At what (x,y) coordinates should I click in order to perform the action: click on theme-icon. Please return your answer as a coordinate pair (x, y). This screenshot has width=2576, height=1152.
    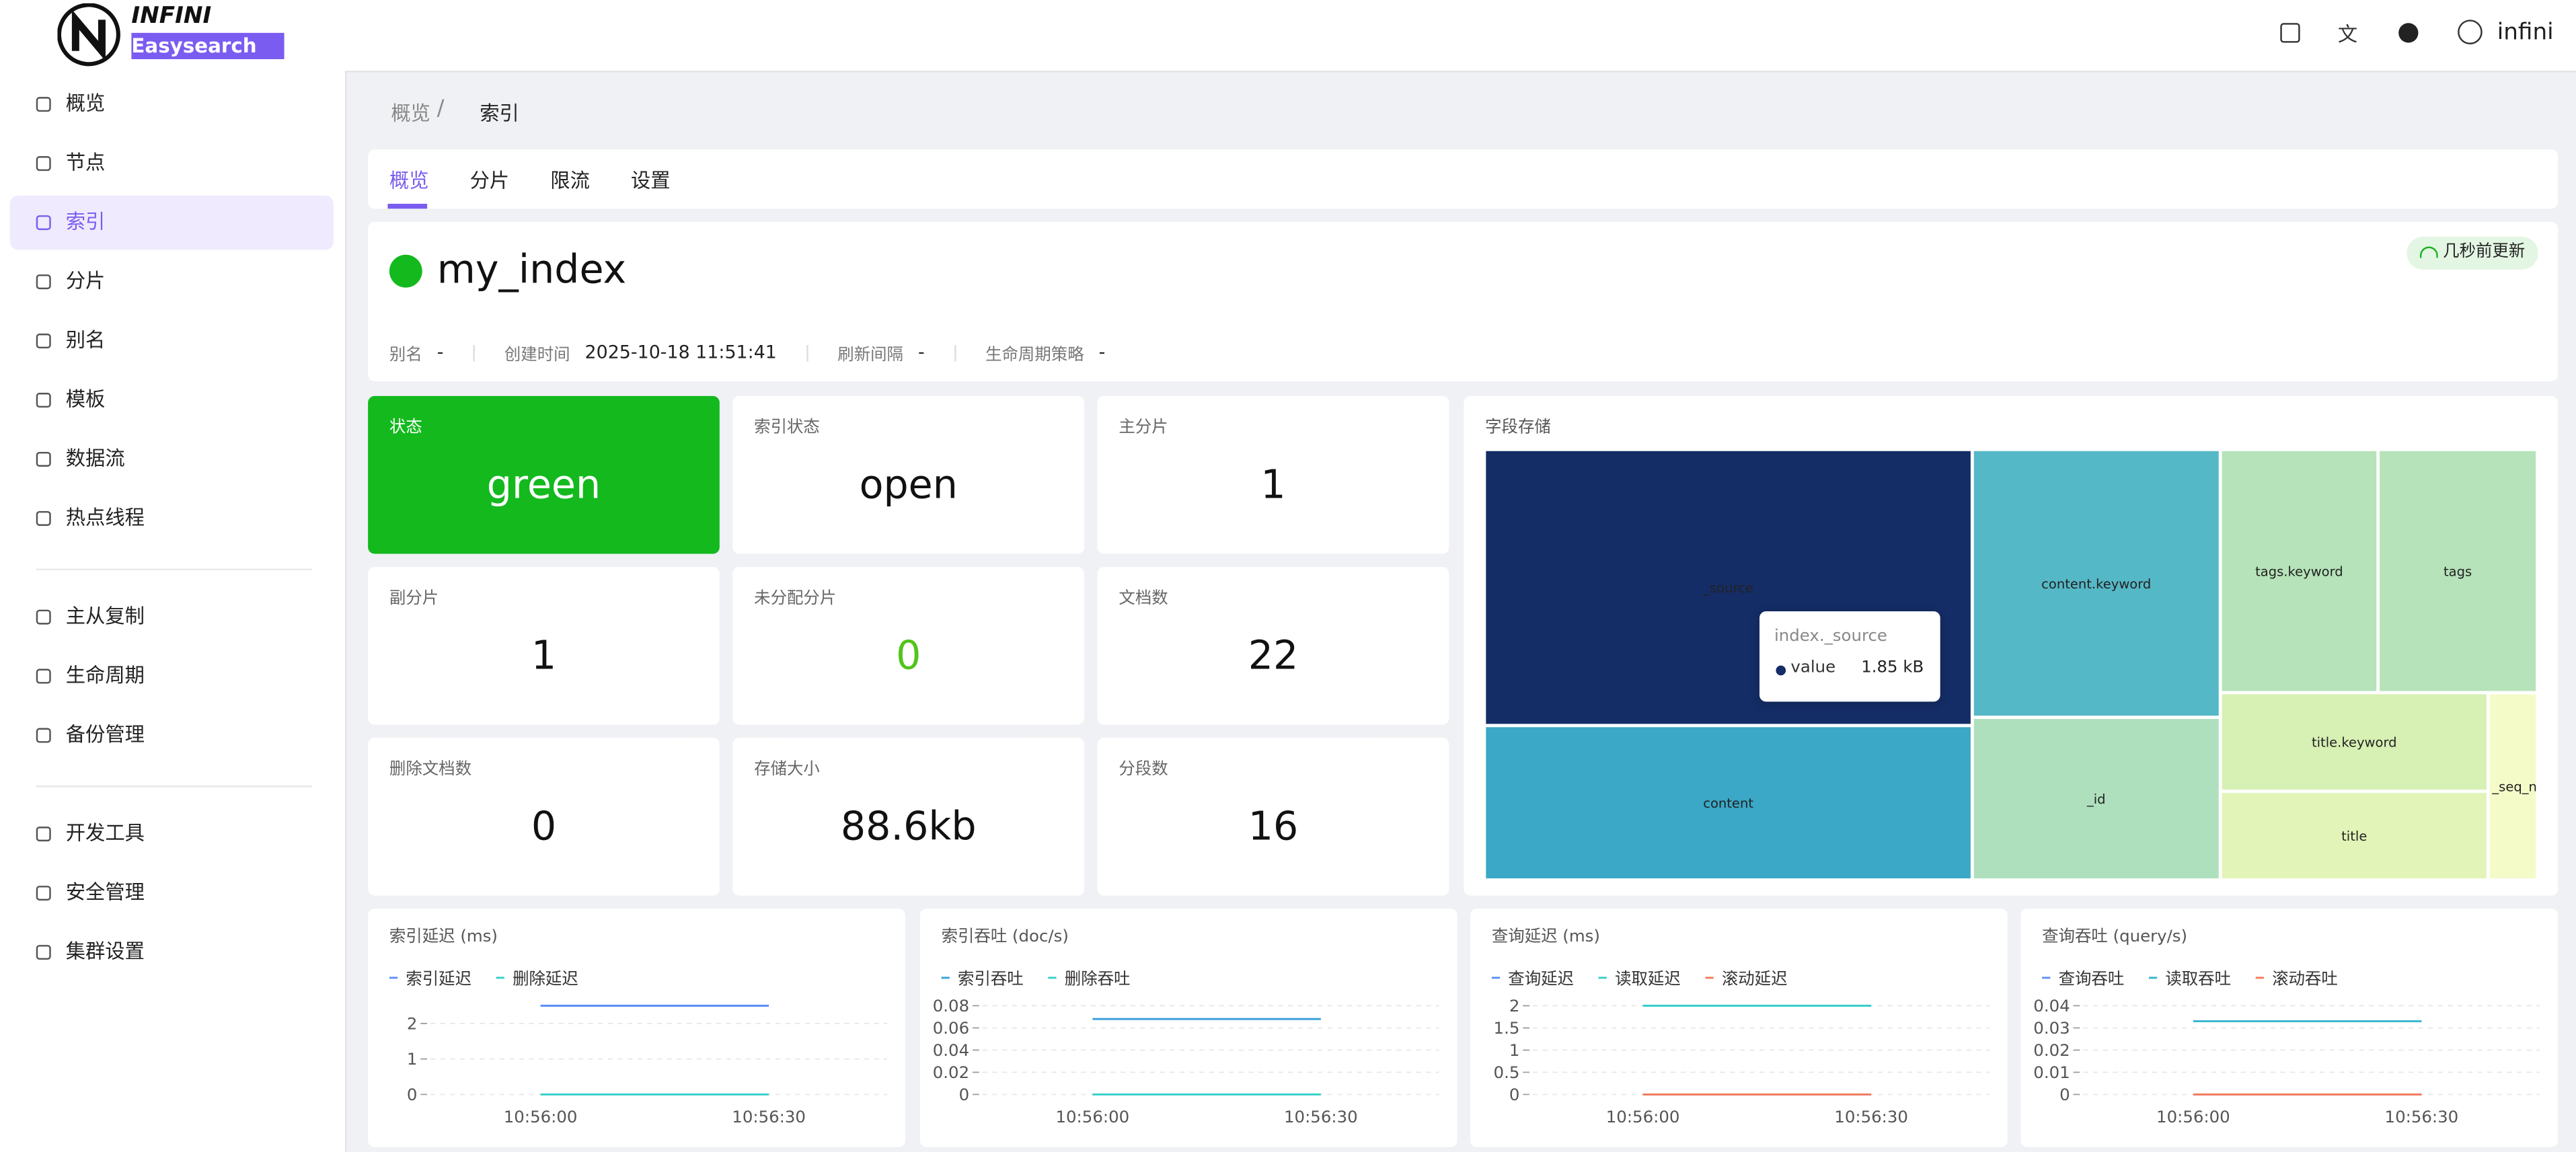
    Looking at the image, I should click on (2408, 32).